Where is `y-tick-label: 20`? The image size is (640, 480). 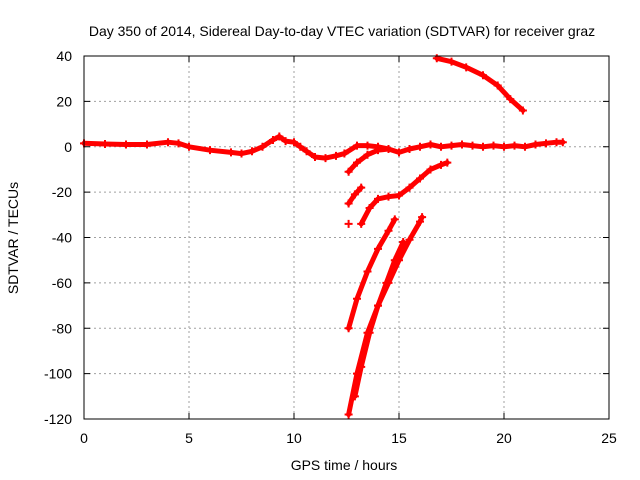 y-tick-label: 20 is located at coordinates (64, 101).